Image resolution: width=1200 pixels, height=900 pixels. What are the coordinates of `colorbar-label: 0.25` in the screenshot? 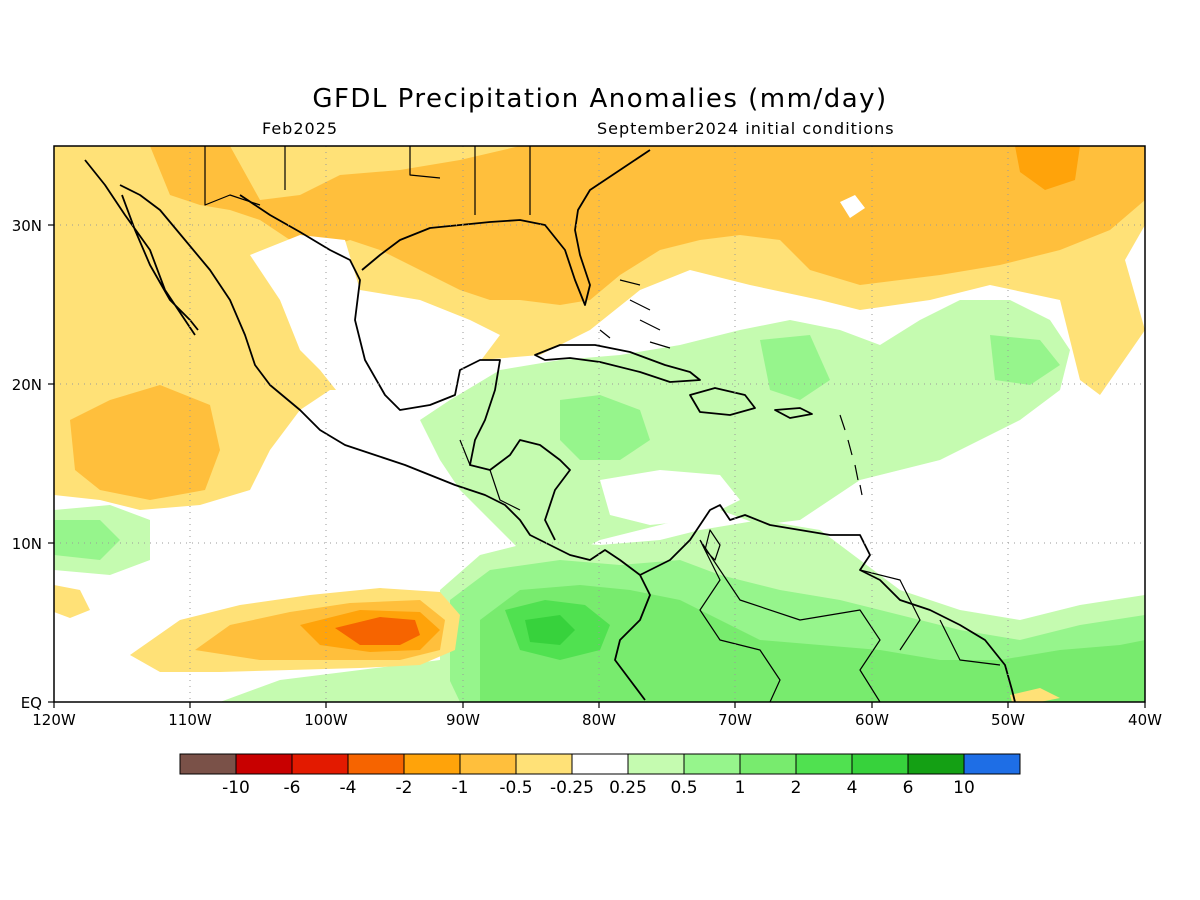 It's located at (628, 788).